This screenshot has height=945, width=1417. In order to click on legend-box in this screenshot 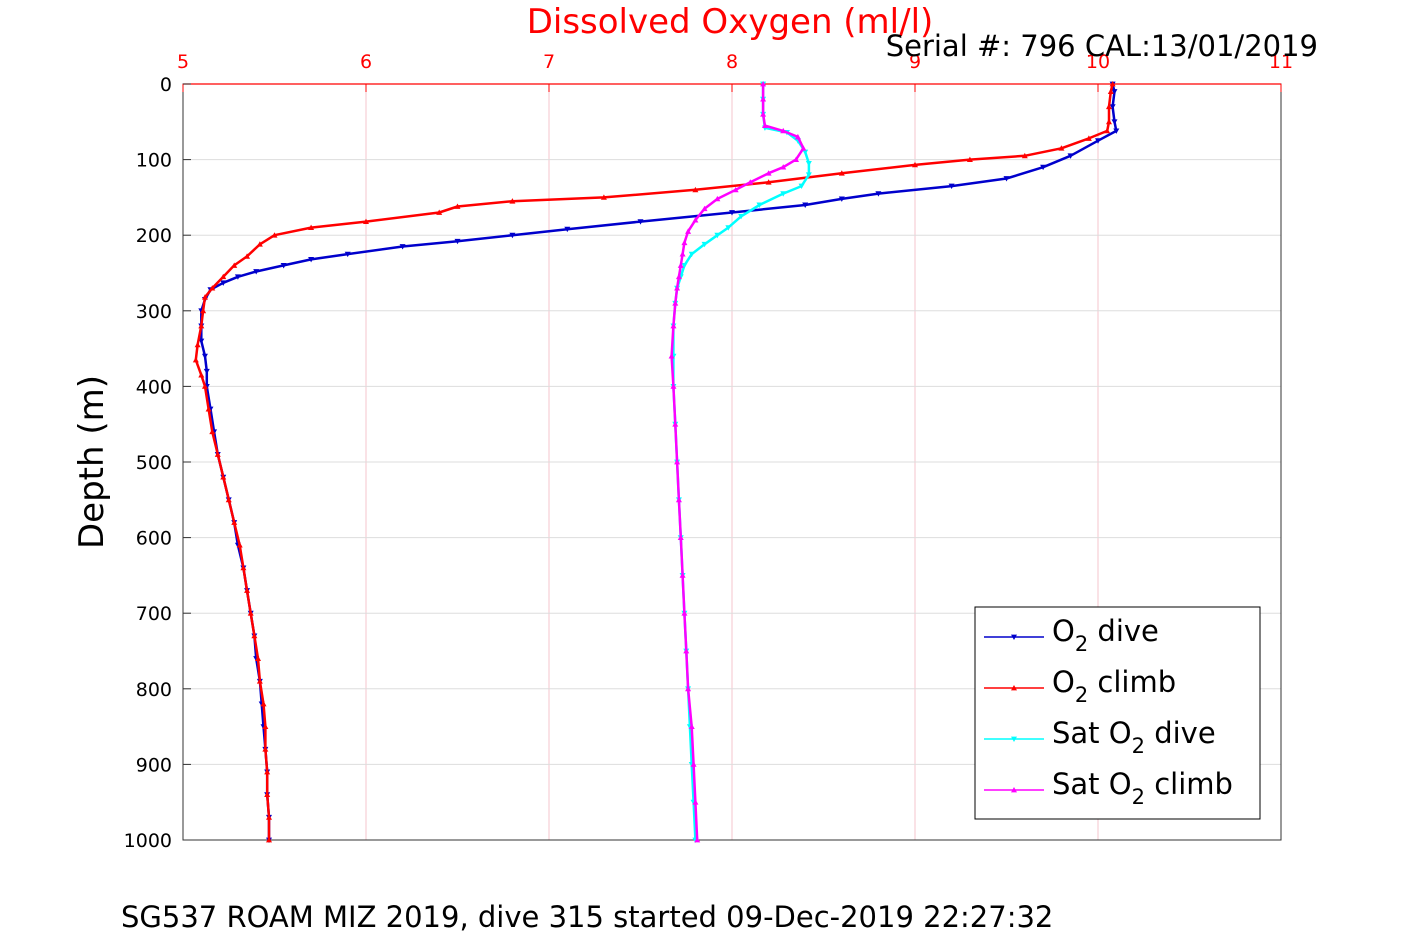, I will do `click(1117, 713)`.